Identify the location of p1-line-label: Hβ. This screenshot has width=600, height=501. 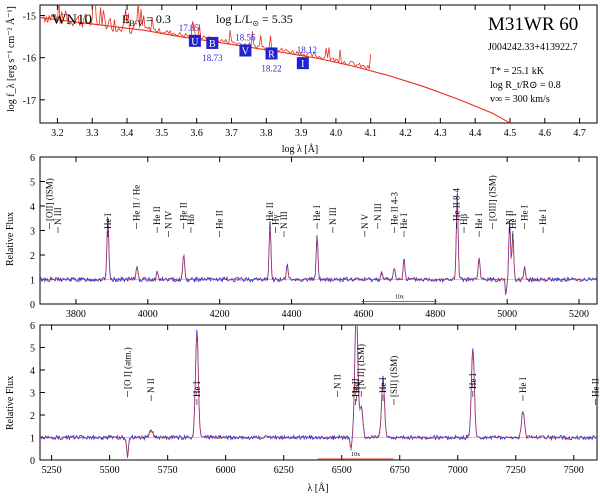
(464, 219).